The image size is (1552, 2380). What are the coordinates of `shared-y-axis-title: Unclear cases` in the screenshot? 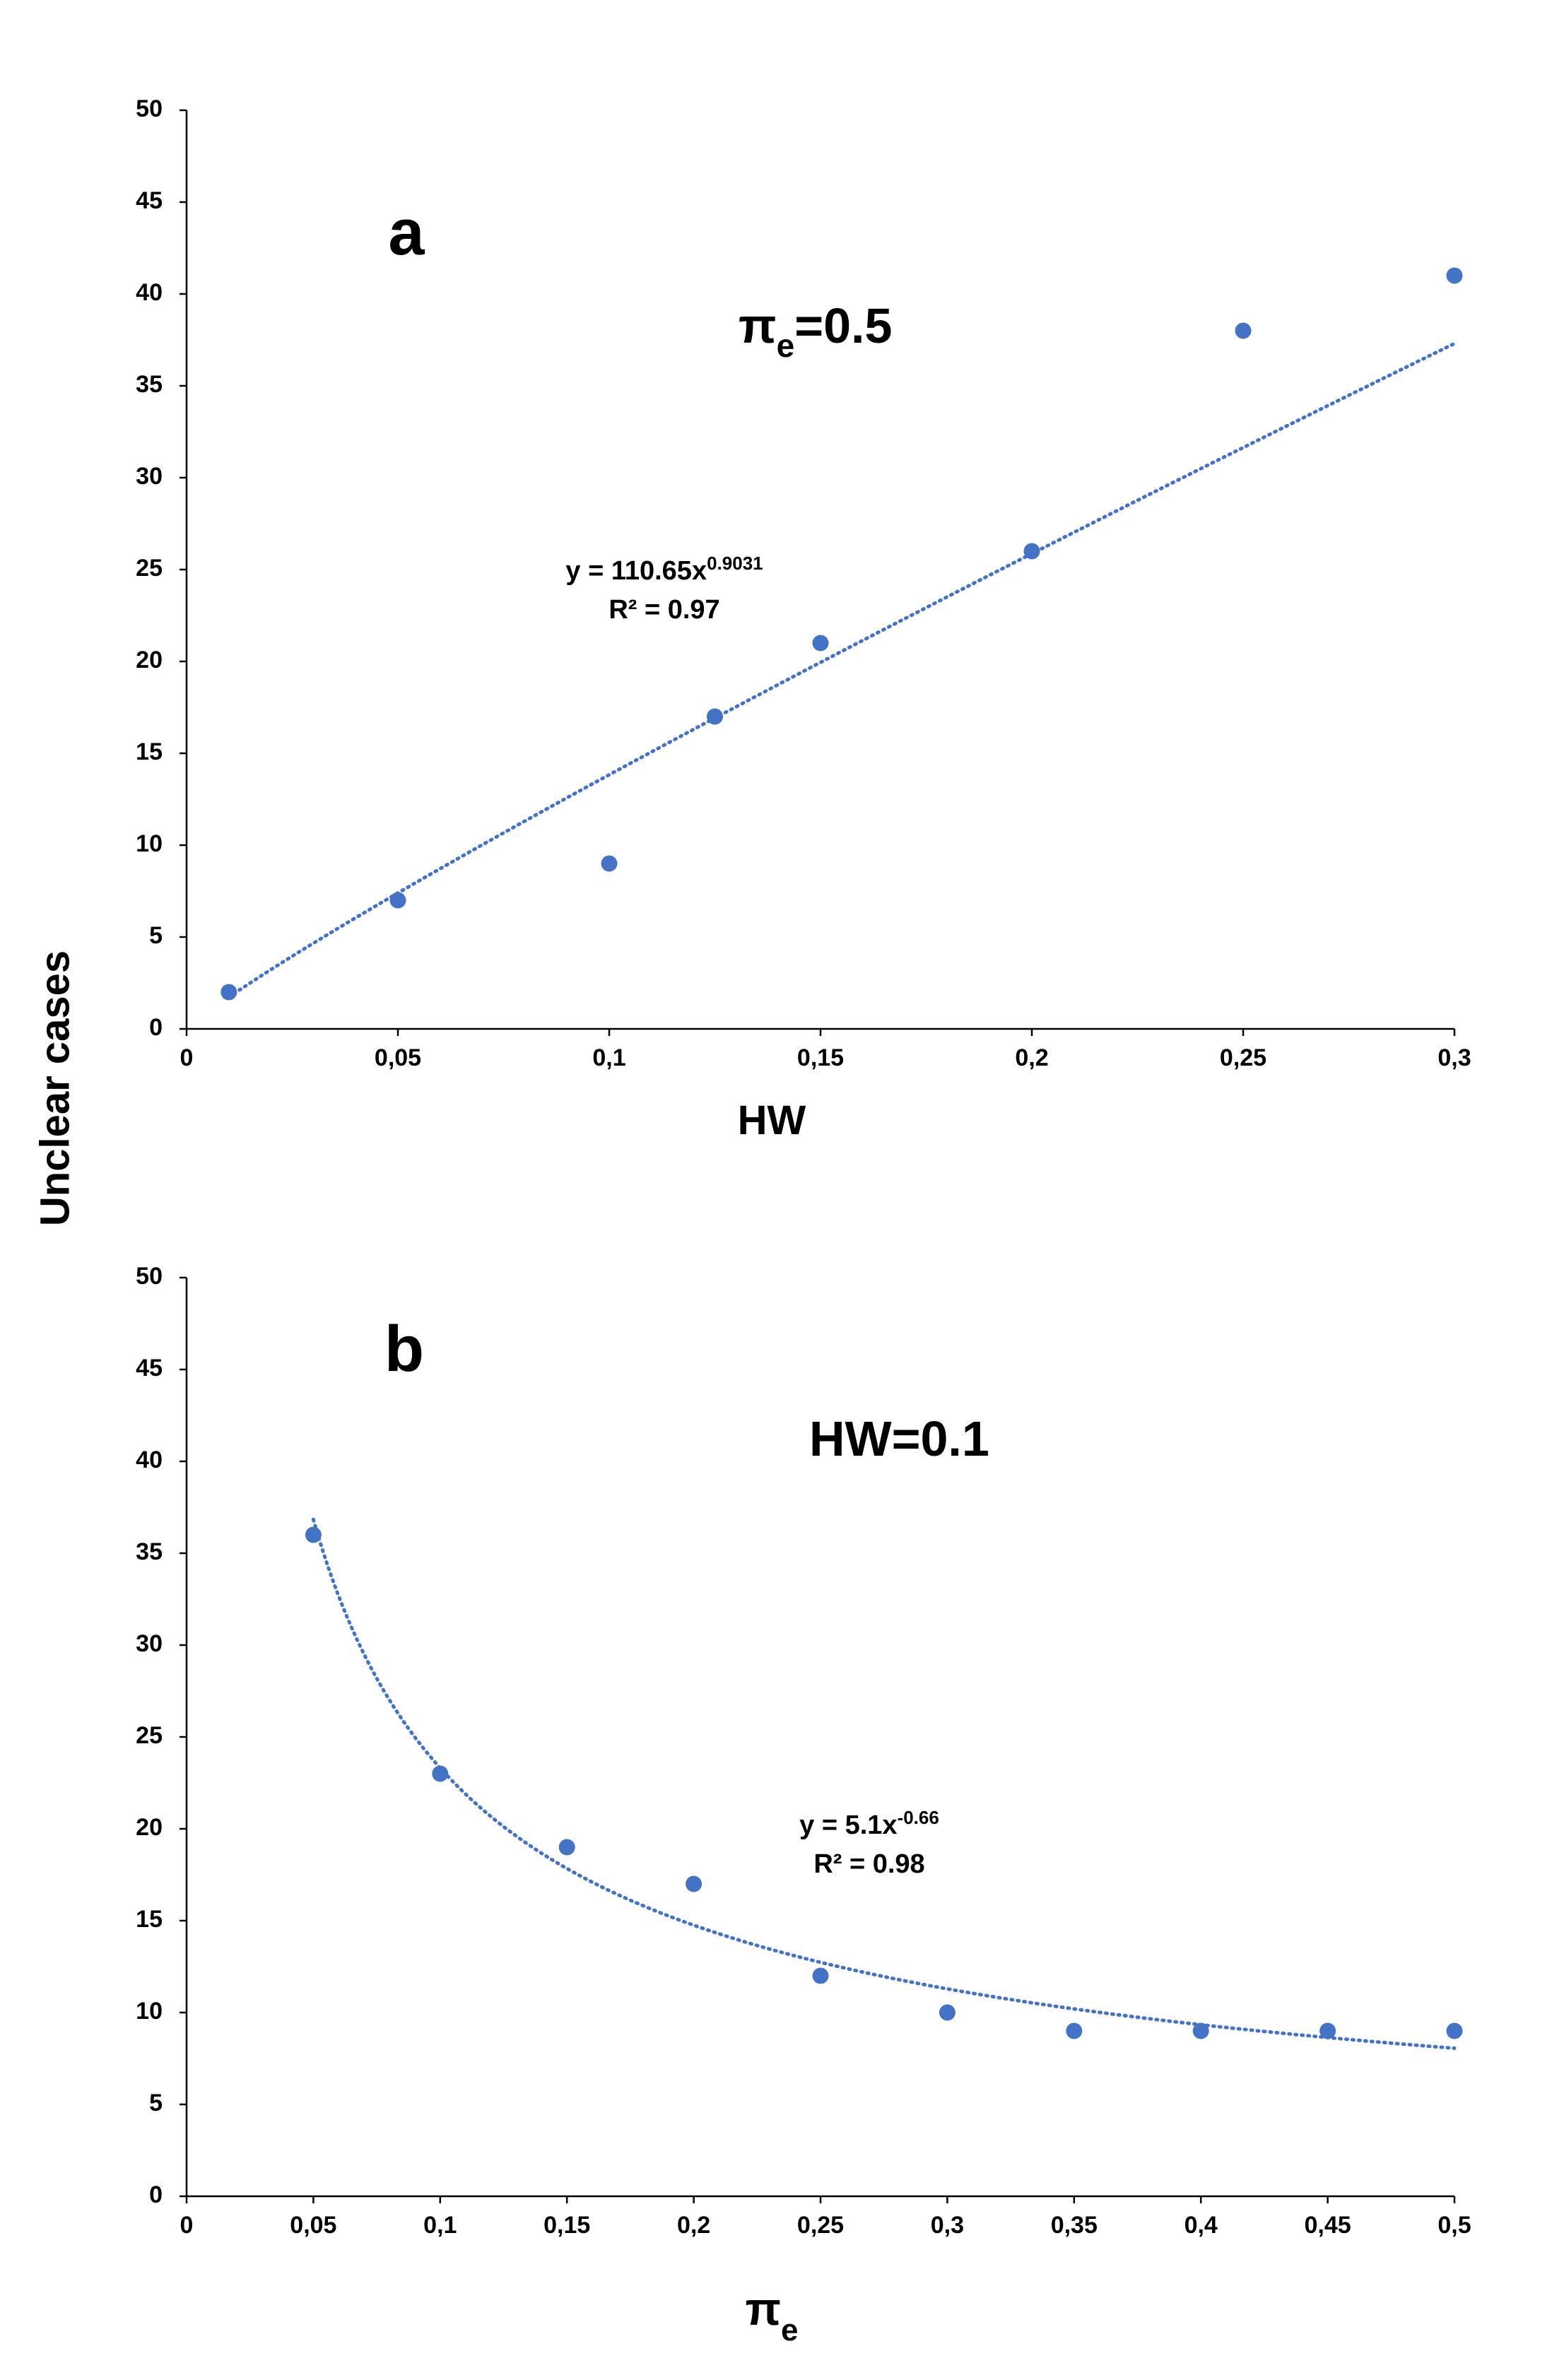 It's located at (55, 1088).